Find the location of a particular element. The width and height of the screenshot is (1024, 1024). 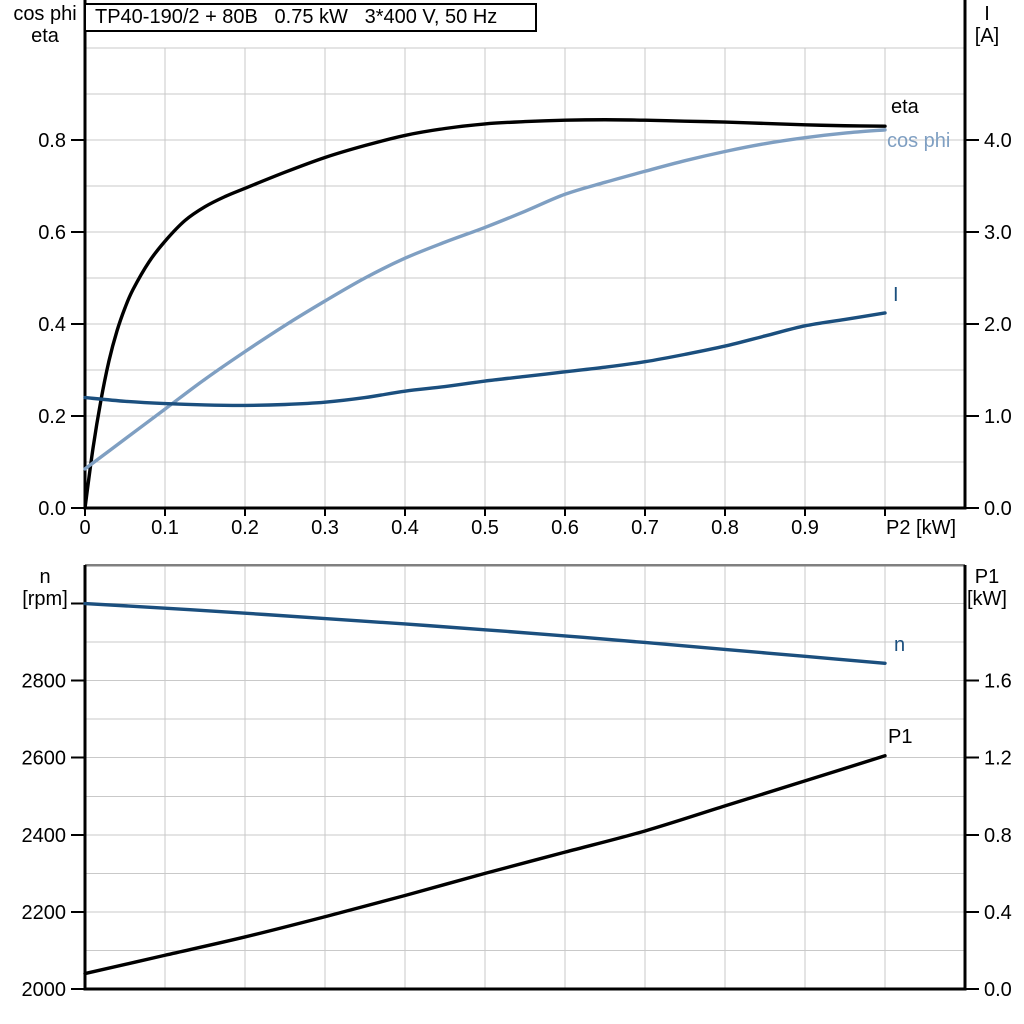

x-axis-unit-label: P2 [kW] is located at coordinates (921, 528).